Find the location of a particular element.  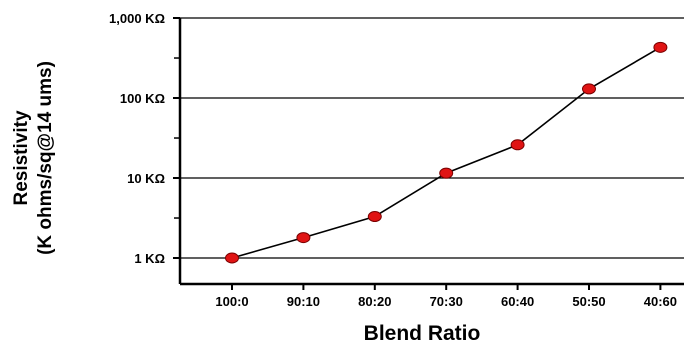

x-tick-label-6: 40:60 is located at coordinates (660, 301).